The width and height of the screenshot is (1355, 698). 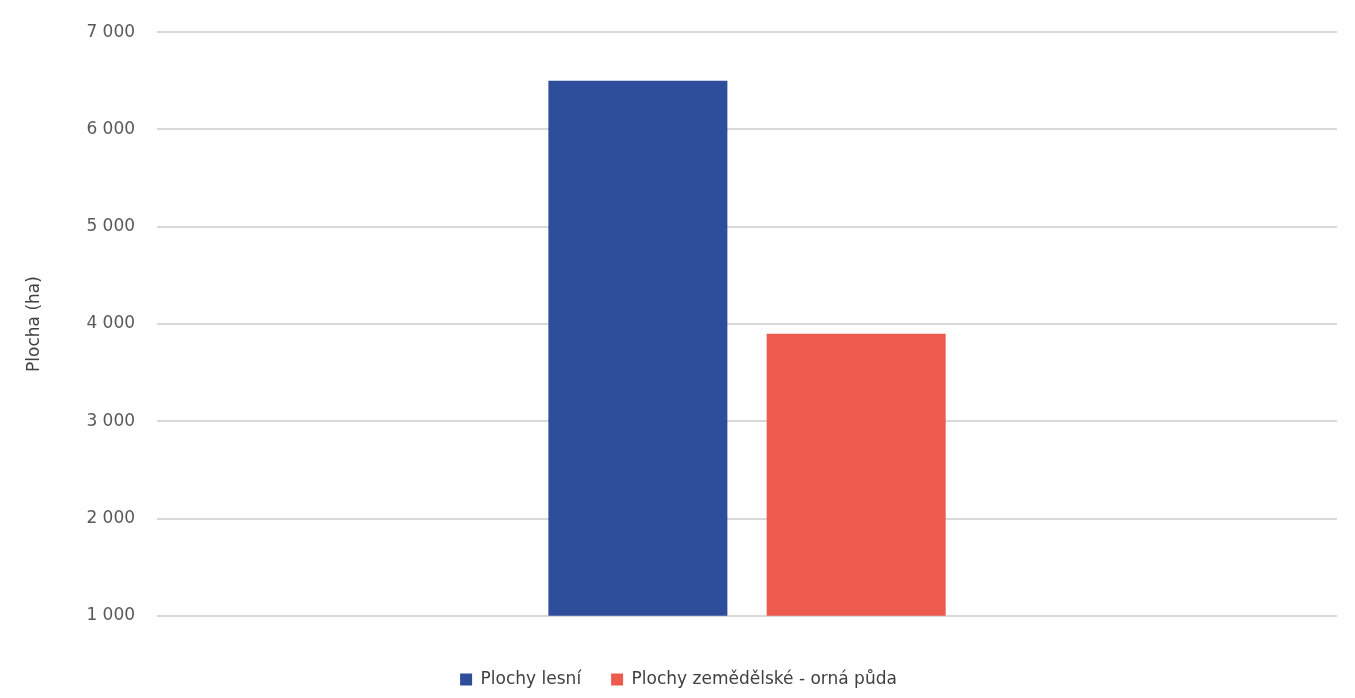 I want to click on y-tick-label: 2 000, so click(x=111, y=516).